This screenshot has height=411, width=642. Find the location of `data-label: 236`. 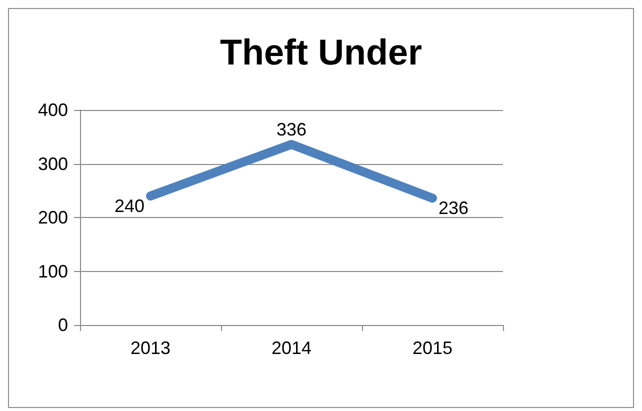

data-label: 236 is located at coordinates (453, 208).